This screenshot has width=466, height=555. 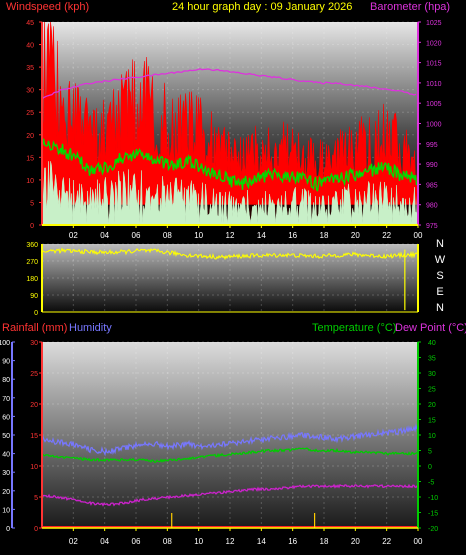 I want to click on axis-tick-label: 50, so click(x=6, y=436).